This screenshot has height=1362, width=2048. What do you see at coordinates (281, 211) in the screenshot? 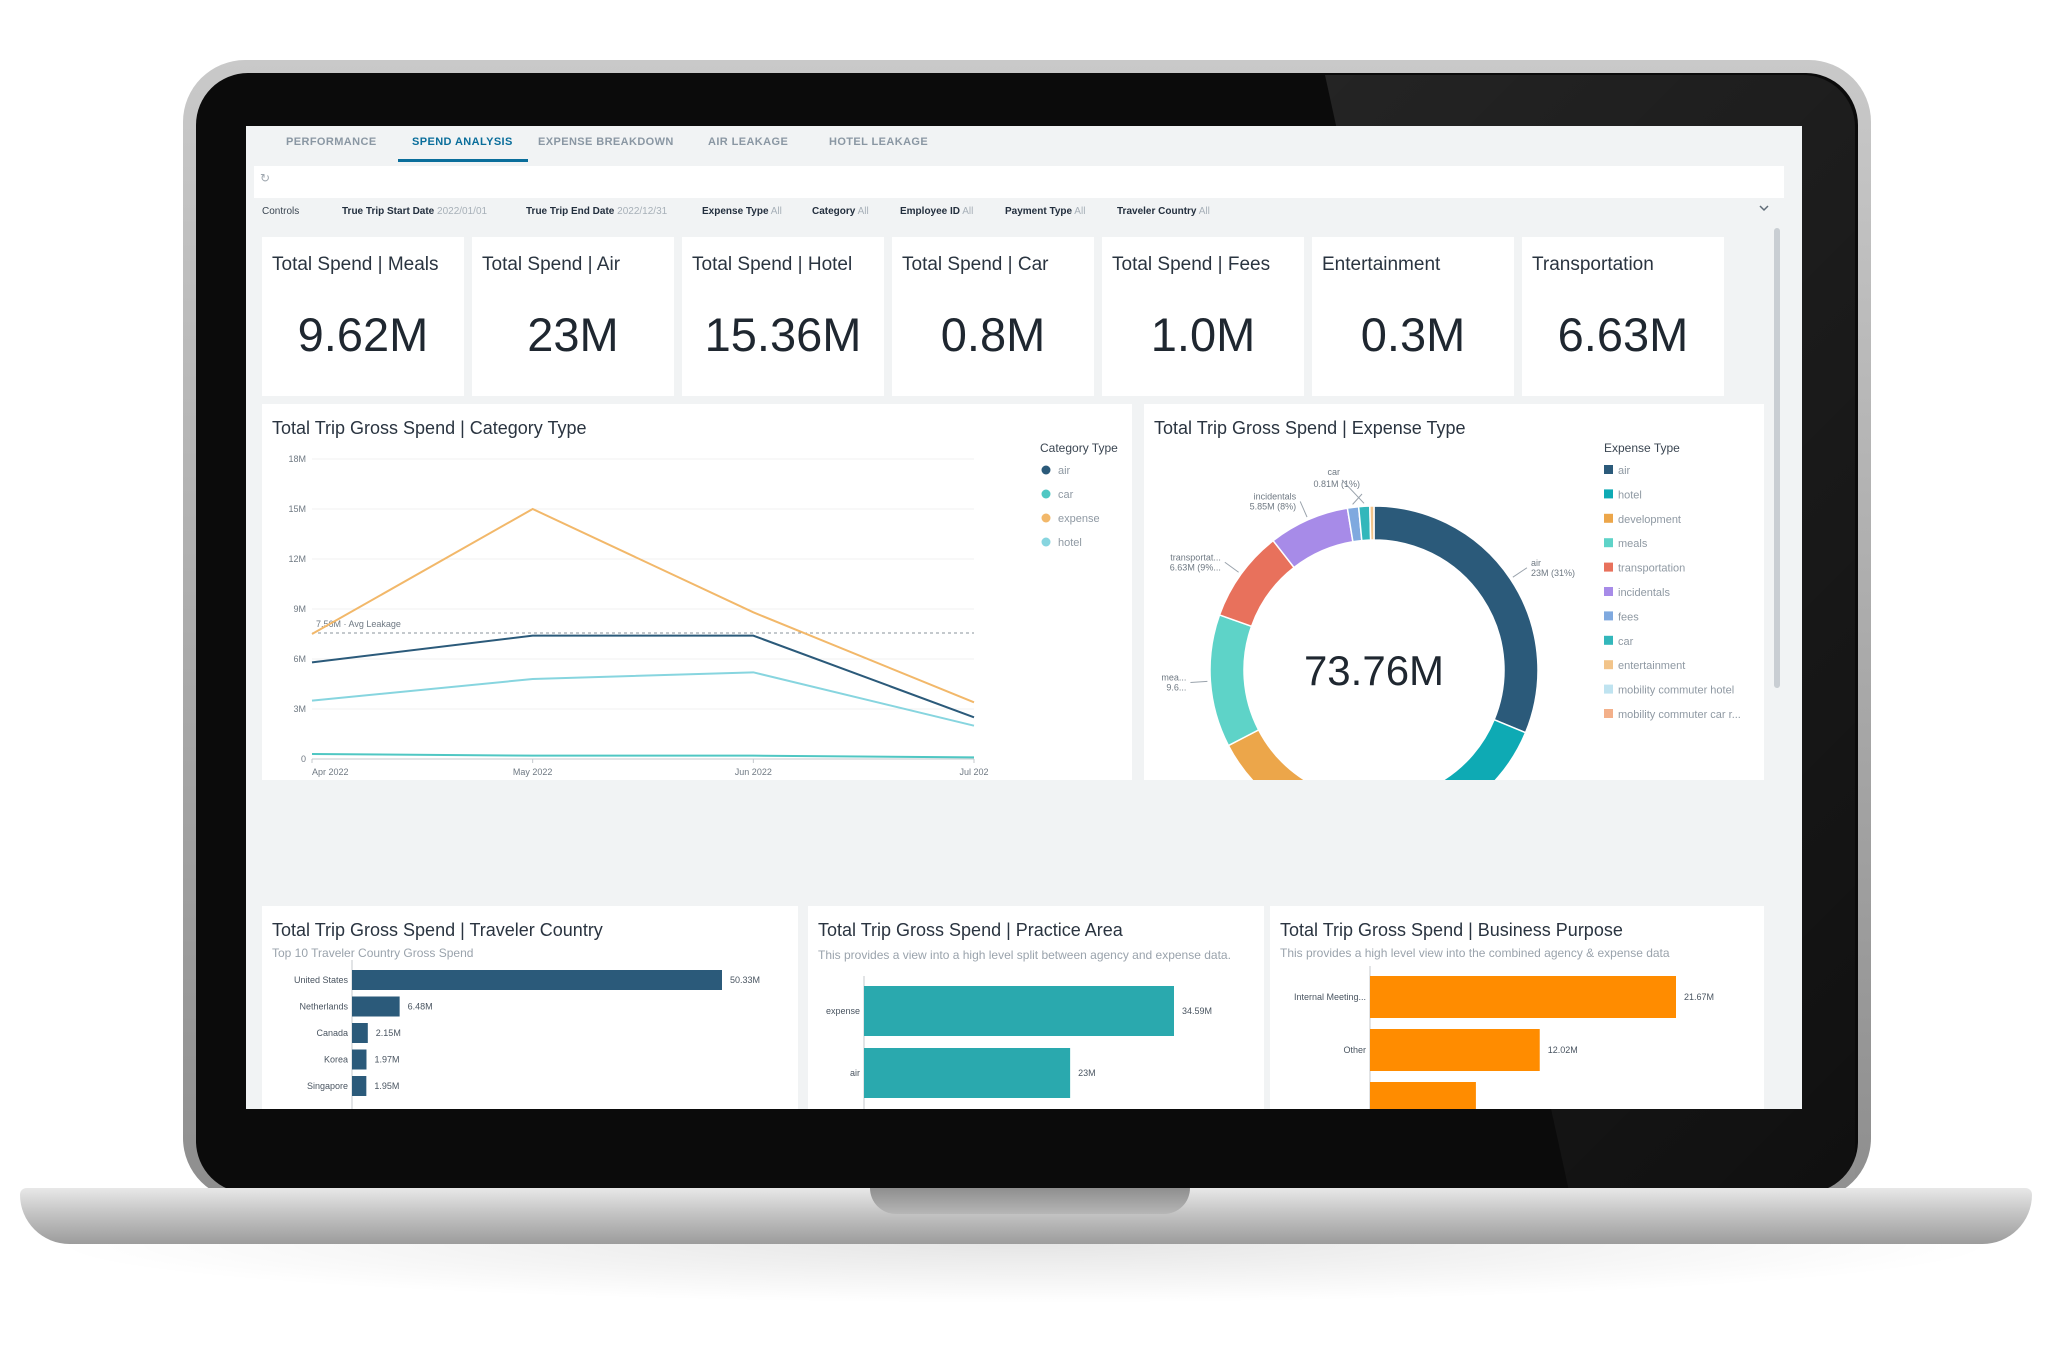
I see `controls-label: Controls` at bounding box center [281, 211].